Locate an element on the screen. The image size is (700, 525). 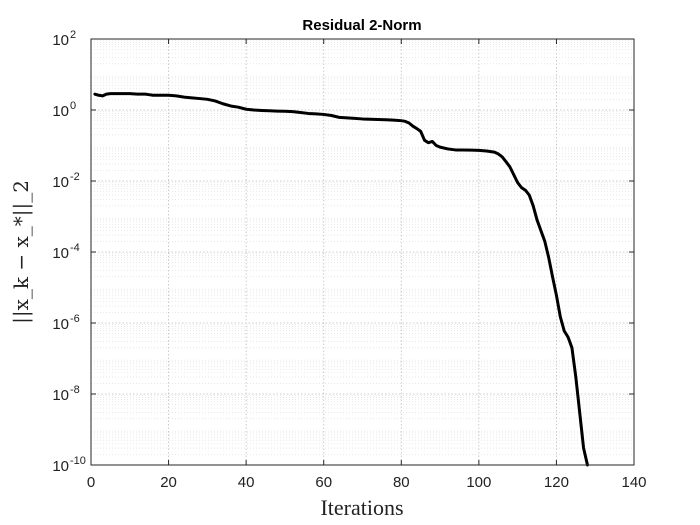
y-tick-exponent: -8 is located at coordinates (75, 390).